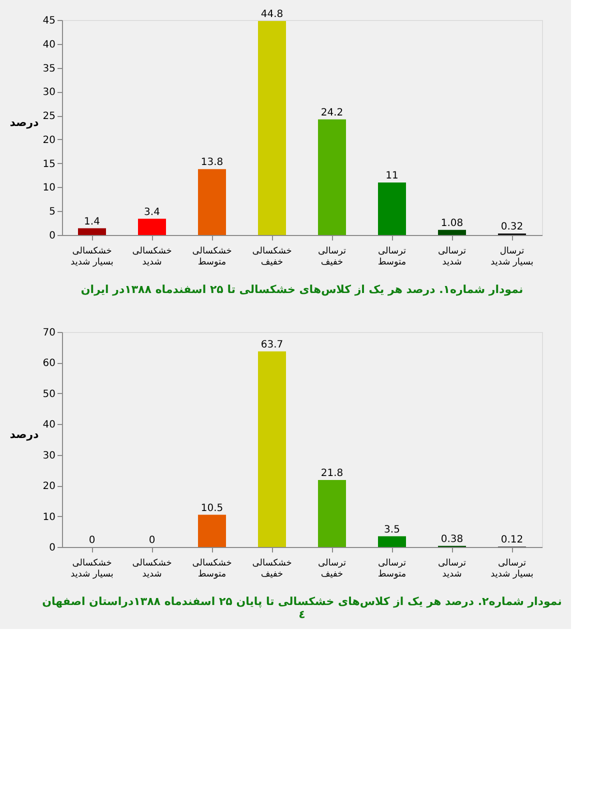 This screenshot has height=800, width=593. What do you see at coordinates (49, 333) in the screenshot?
I see `y-tick-label: 70` at bounding box center [49, 333].